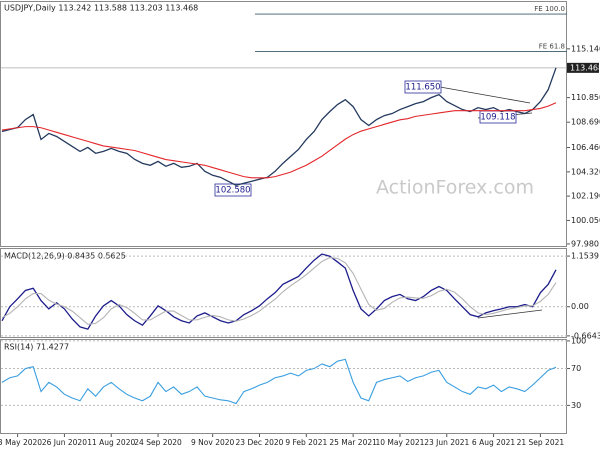 The height and width of the screenshot is (450, 600). Describe the element at coordinates (260, 442) in the screenshot. I see `x-tick-label: 23 Dec 2020` at that location.